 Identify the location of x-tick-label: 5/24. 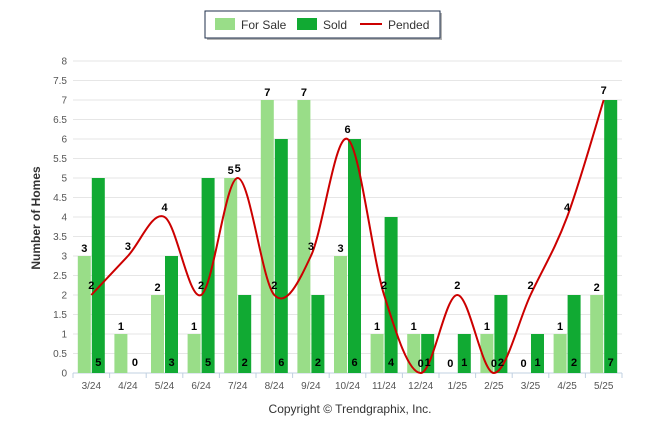
(165, 386).